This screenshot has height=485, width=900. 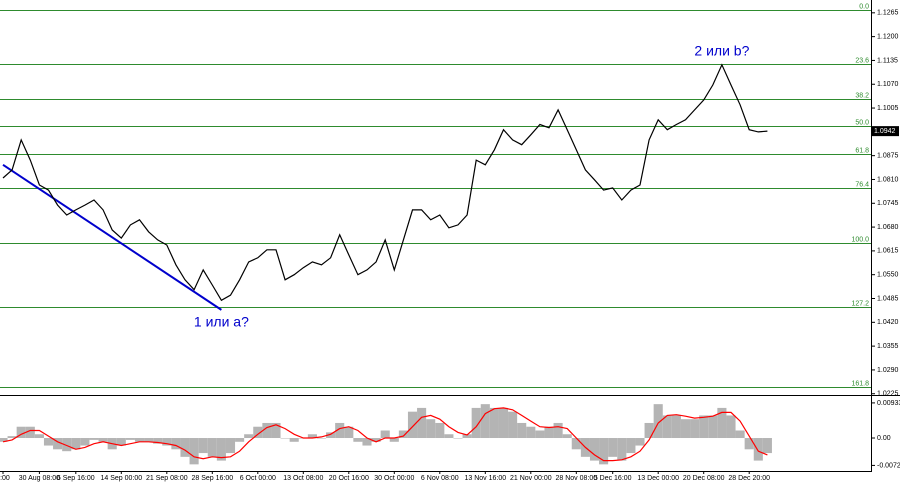 What do you see at coordinates (576, 478) in the screenshot?
I see `x-tick-label: 28 Nov 08:00` at bounding box center [576, 478].